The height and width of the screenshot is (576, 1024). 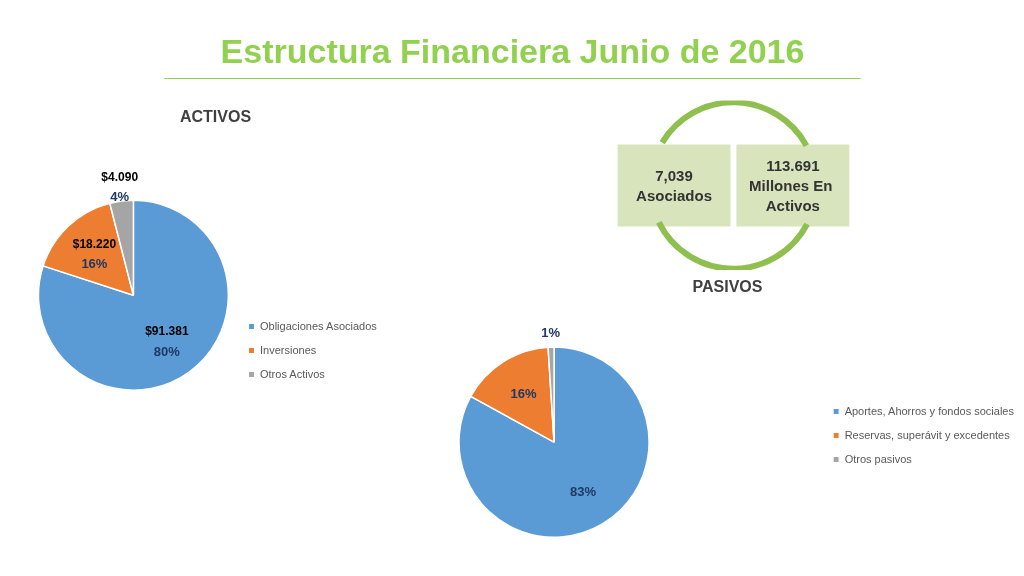 I want to click on data-label: 1%, so click(x=551, y=333).